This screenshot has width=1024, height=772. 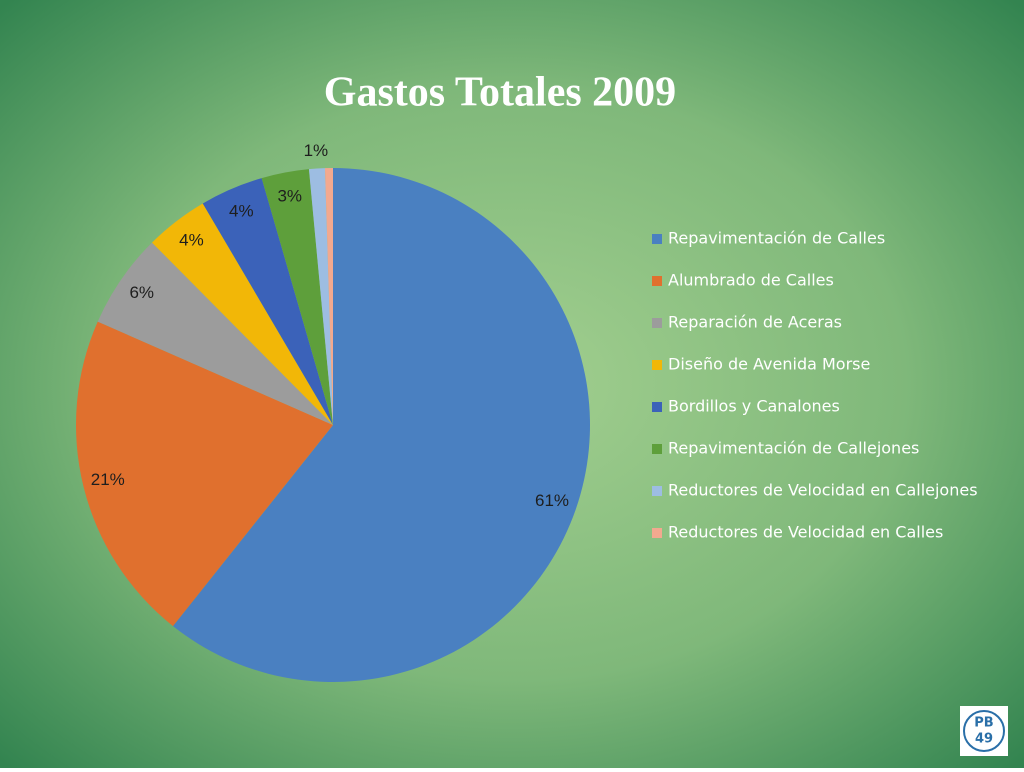 I want to click on data-label: 6%, so click(x=141, y=292).